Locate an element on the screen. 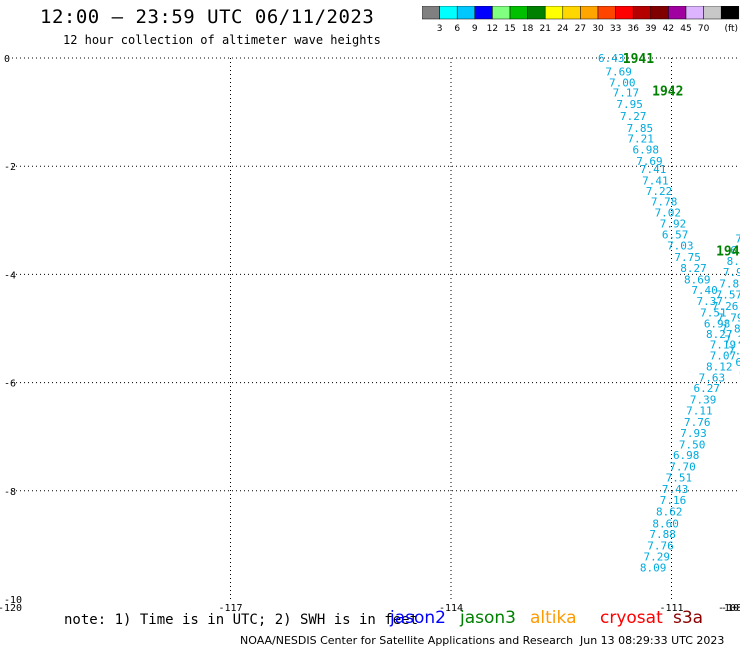 This screenshot has height=650, width=740. pass-label: 1943 is located at coordinates (728, 252).